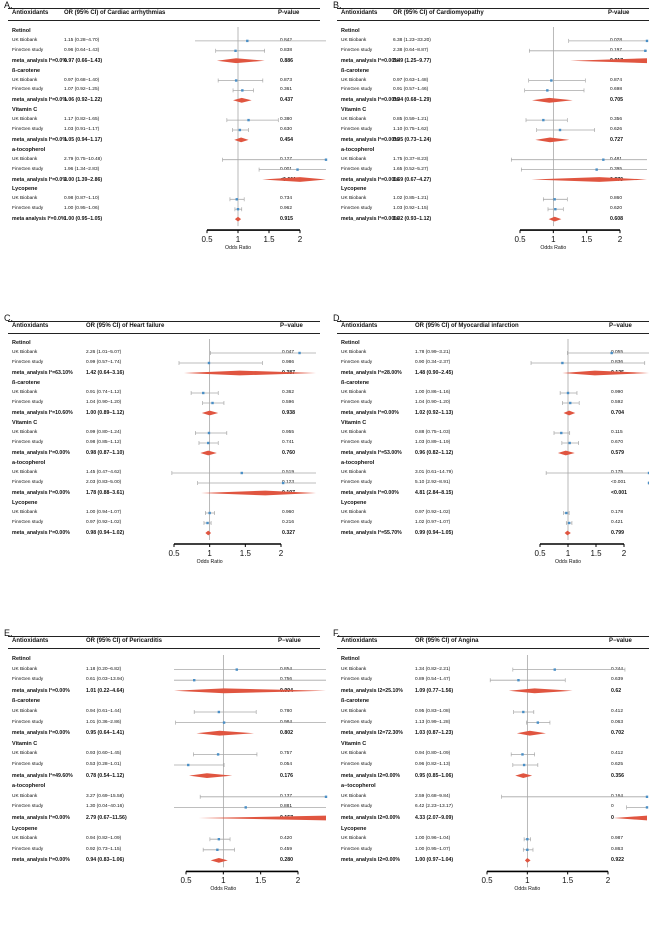 The height and width of the screenshot is (944, 649). What do you see at coordinates (358, 786) in the screenshot?
I see `group-name: a−tocopherol` at bounding box center [358, 786].